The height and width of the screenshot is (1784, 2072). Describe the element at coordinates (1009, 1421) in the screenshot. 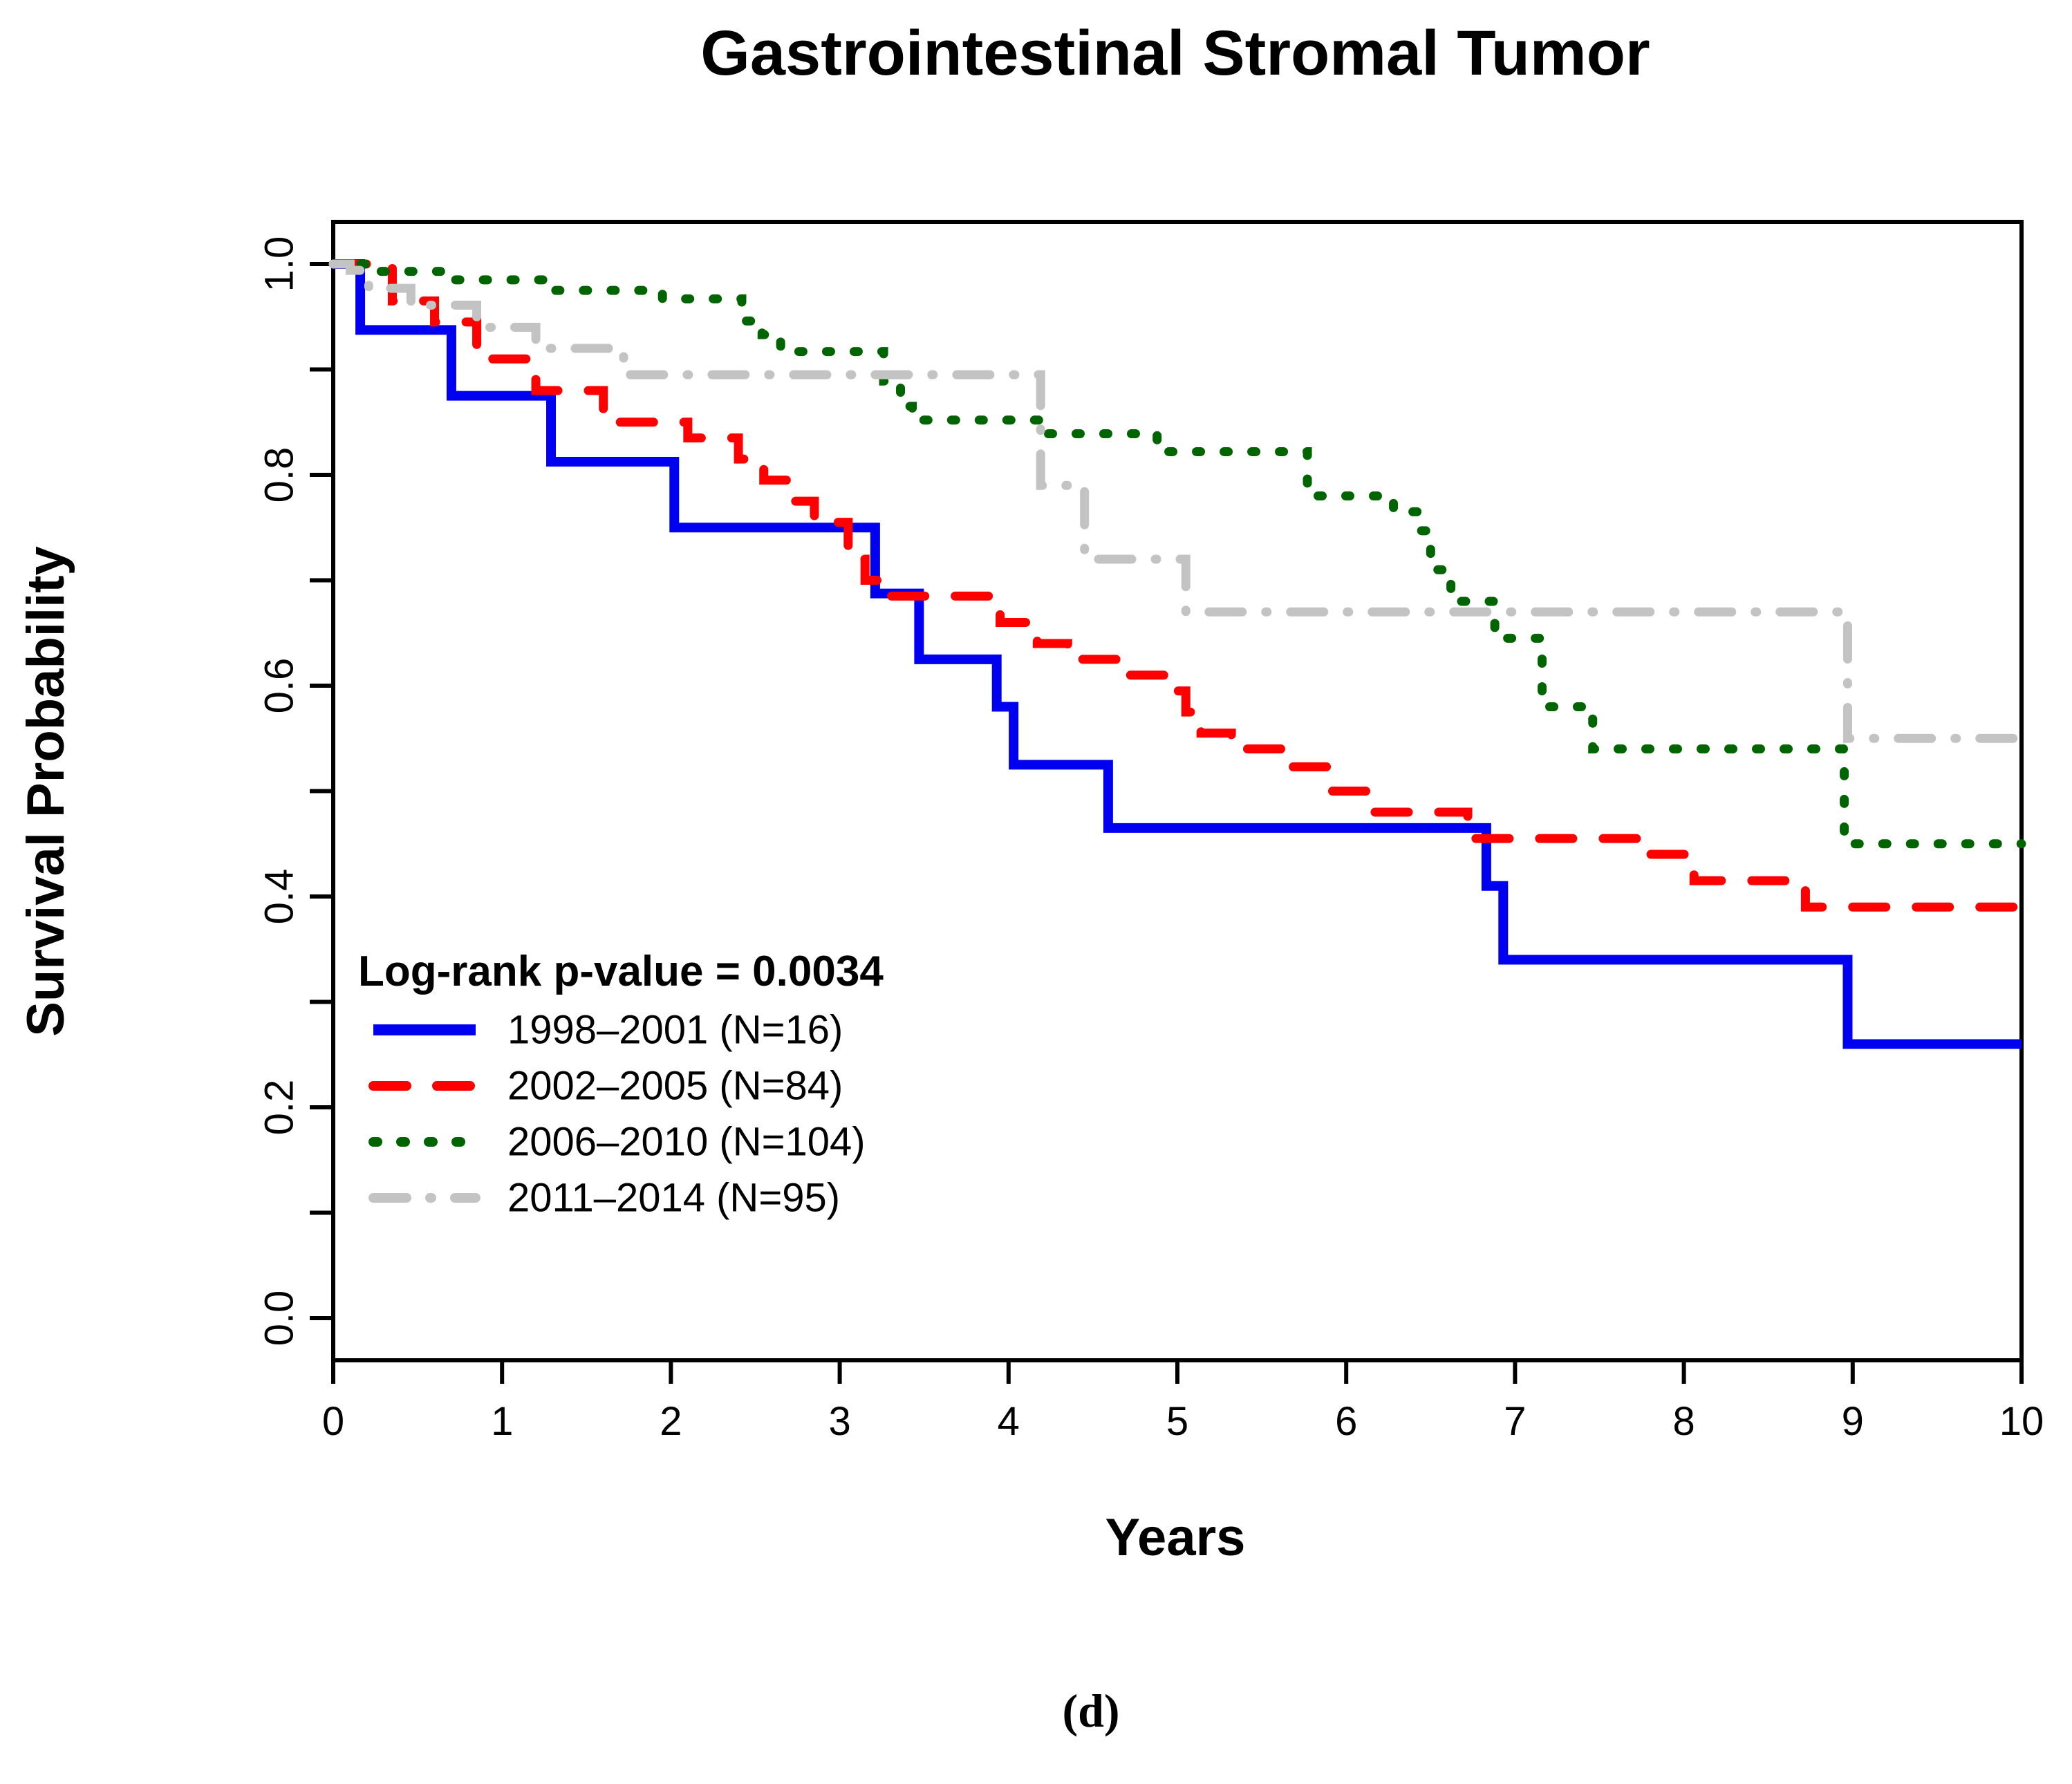

I see `x-tick-label: 4` at that location.